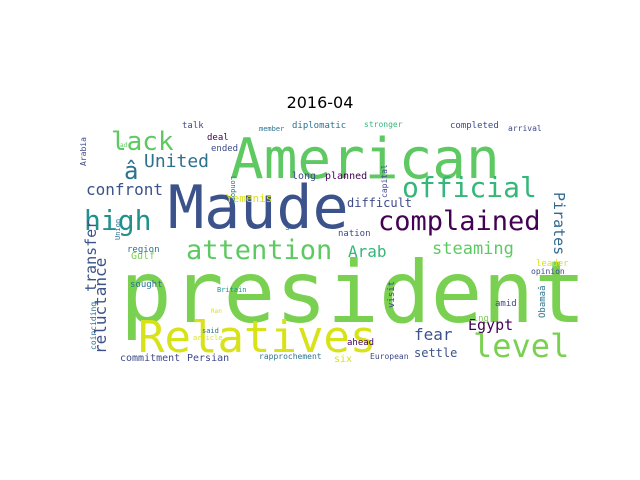  I want to click on cloud-word: attention, so click(259, 250).